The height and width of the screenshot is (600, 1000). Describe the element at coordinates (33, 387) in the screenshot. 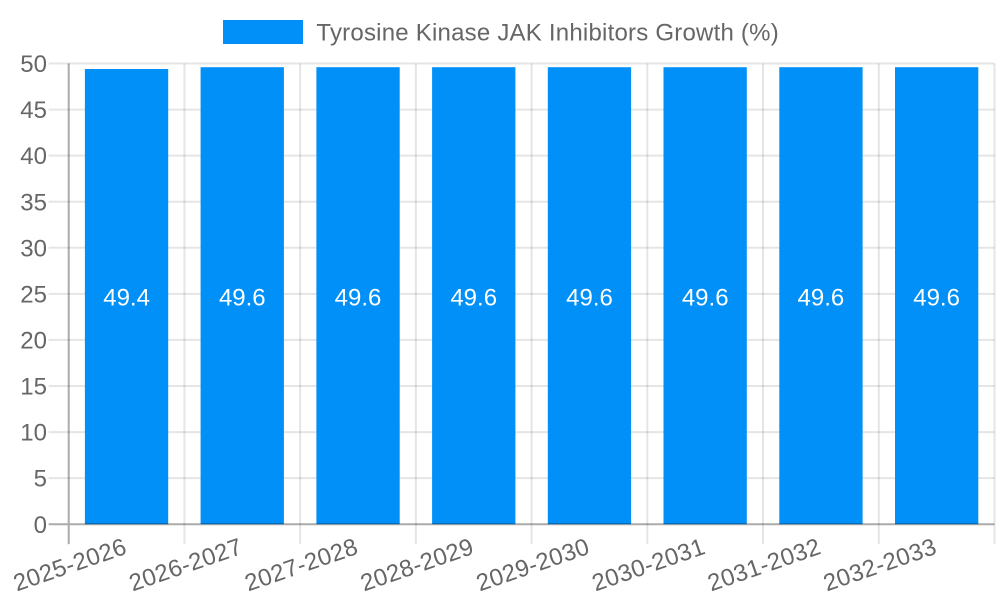

I see `svg-text: 15` at that location.